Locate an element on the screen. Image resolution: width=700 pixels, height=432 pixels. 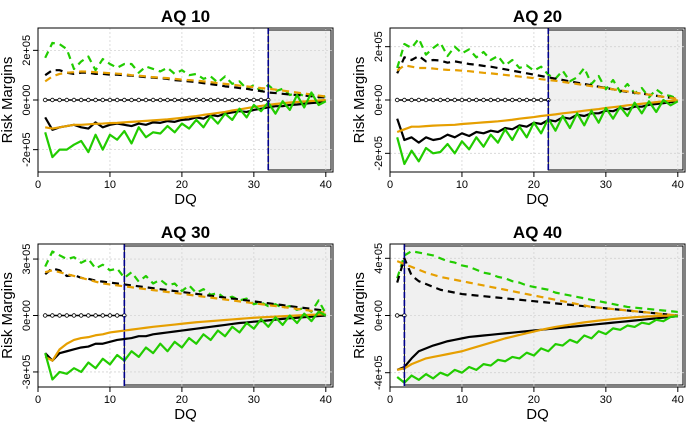
chart-title: AQ 30 is located at coordinates (185, 232).